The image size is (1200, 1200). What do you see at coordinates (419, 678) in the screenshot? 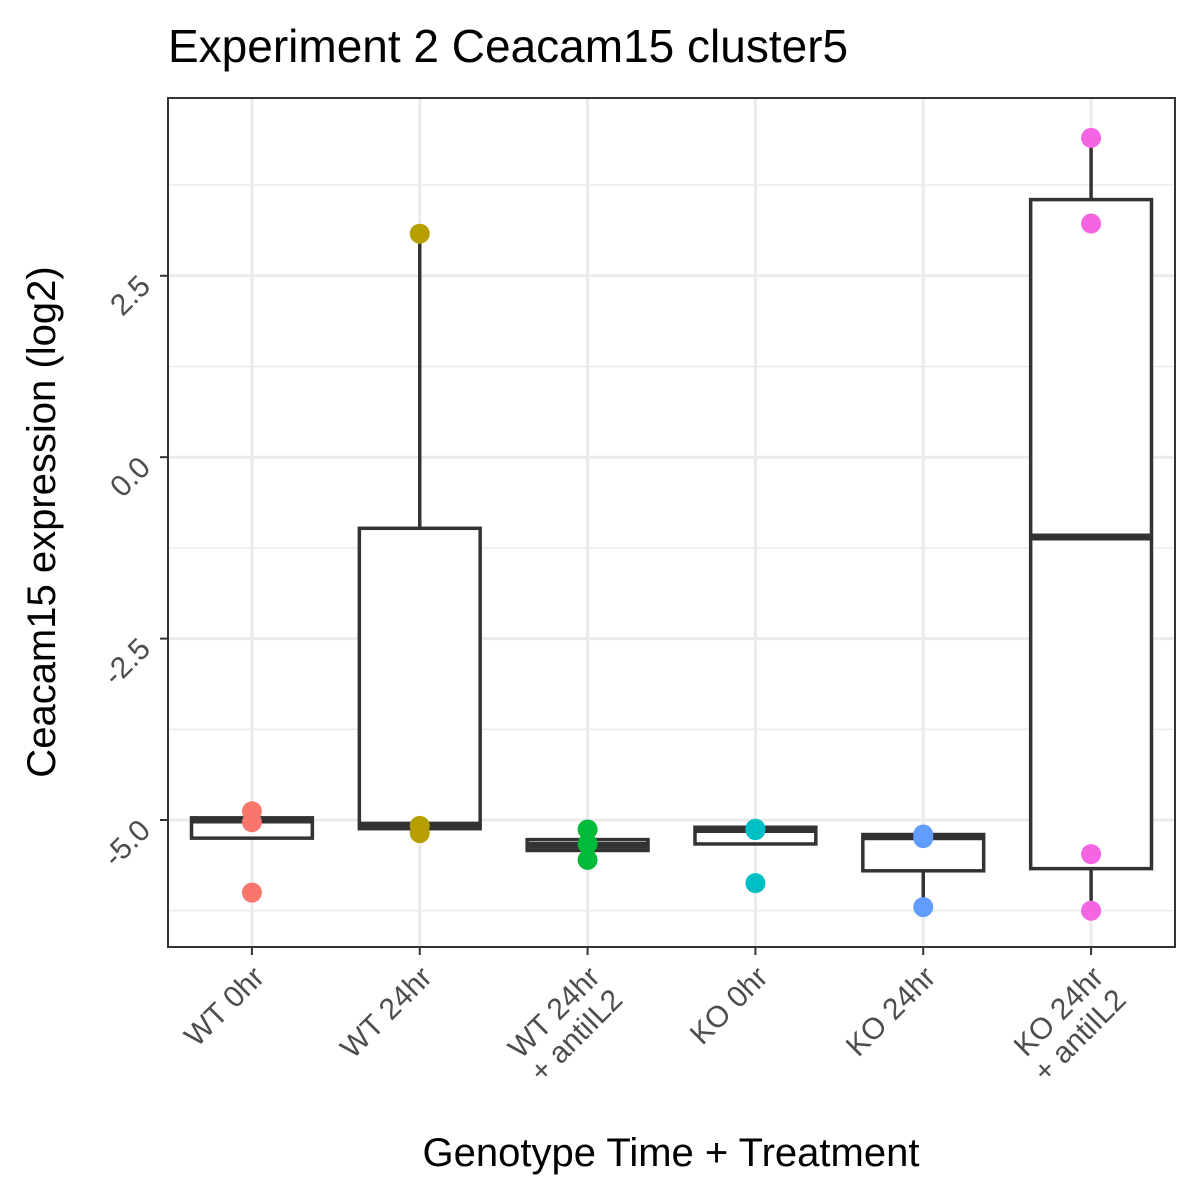
I see `box` at bounding box center [419, 678].